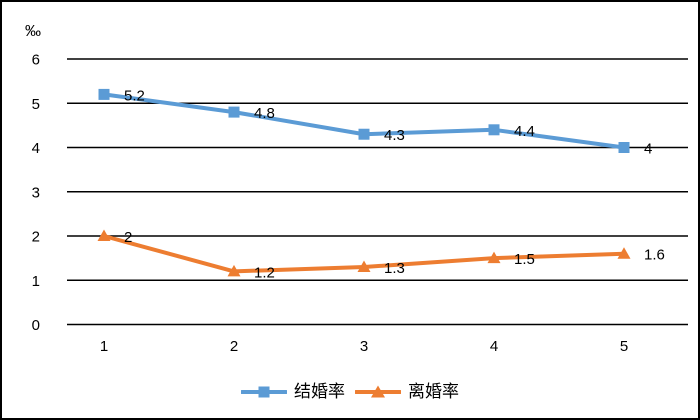  Describe the element at coordinates (36, 237) in the screenshot. I see `y-tick-label: 2` at that location.